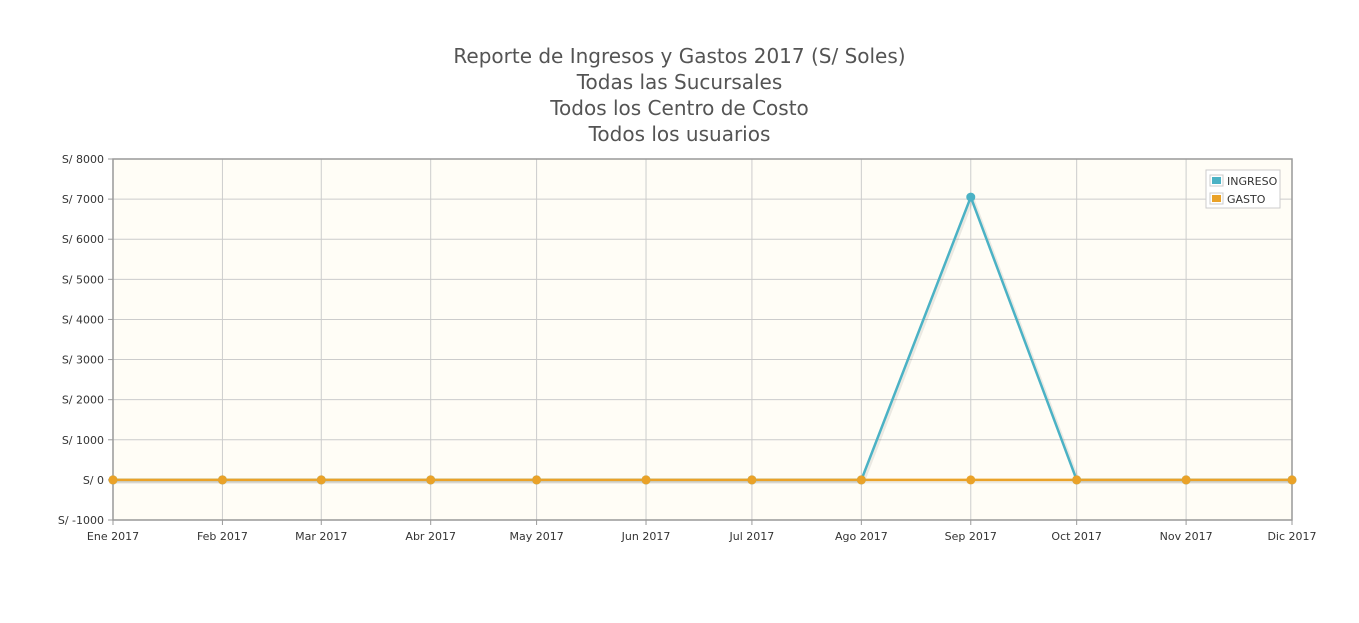 This screenshot has width=1359, height=623. I want to click on y-tick-label: S/ 7000, so click(83, 199).